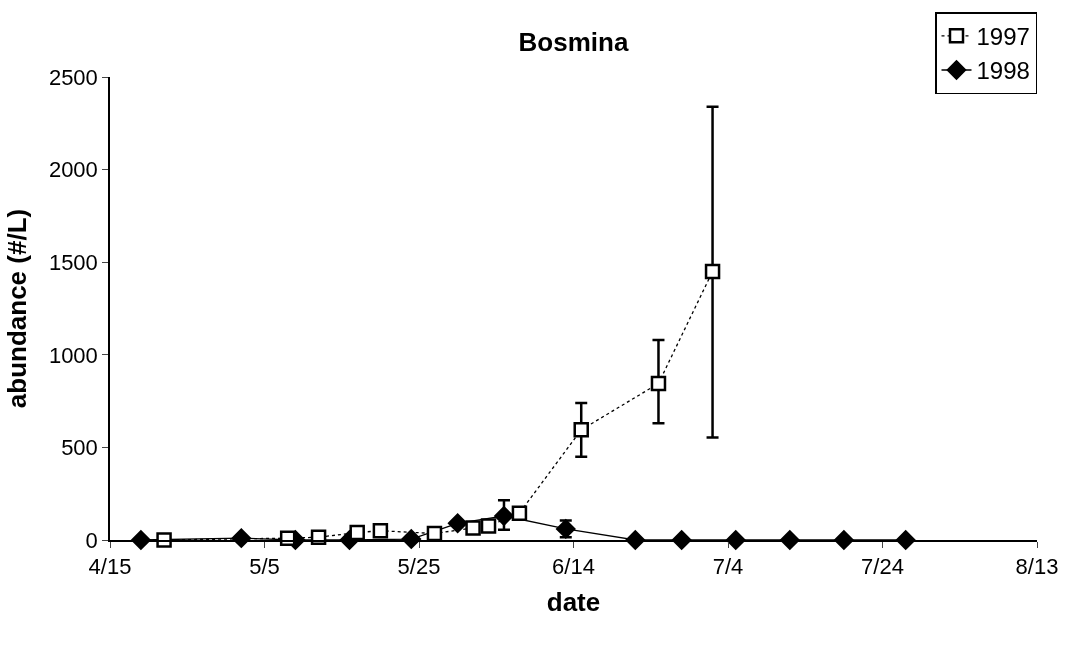  Describe the element at coordinates (73, 355) in the screenshot. I see `y-tick-label: 1000` at that location.